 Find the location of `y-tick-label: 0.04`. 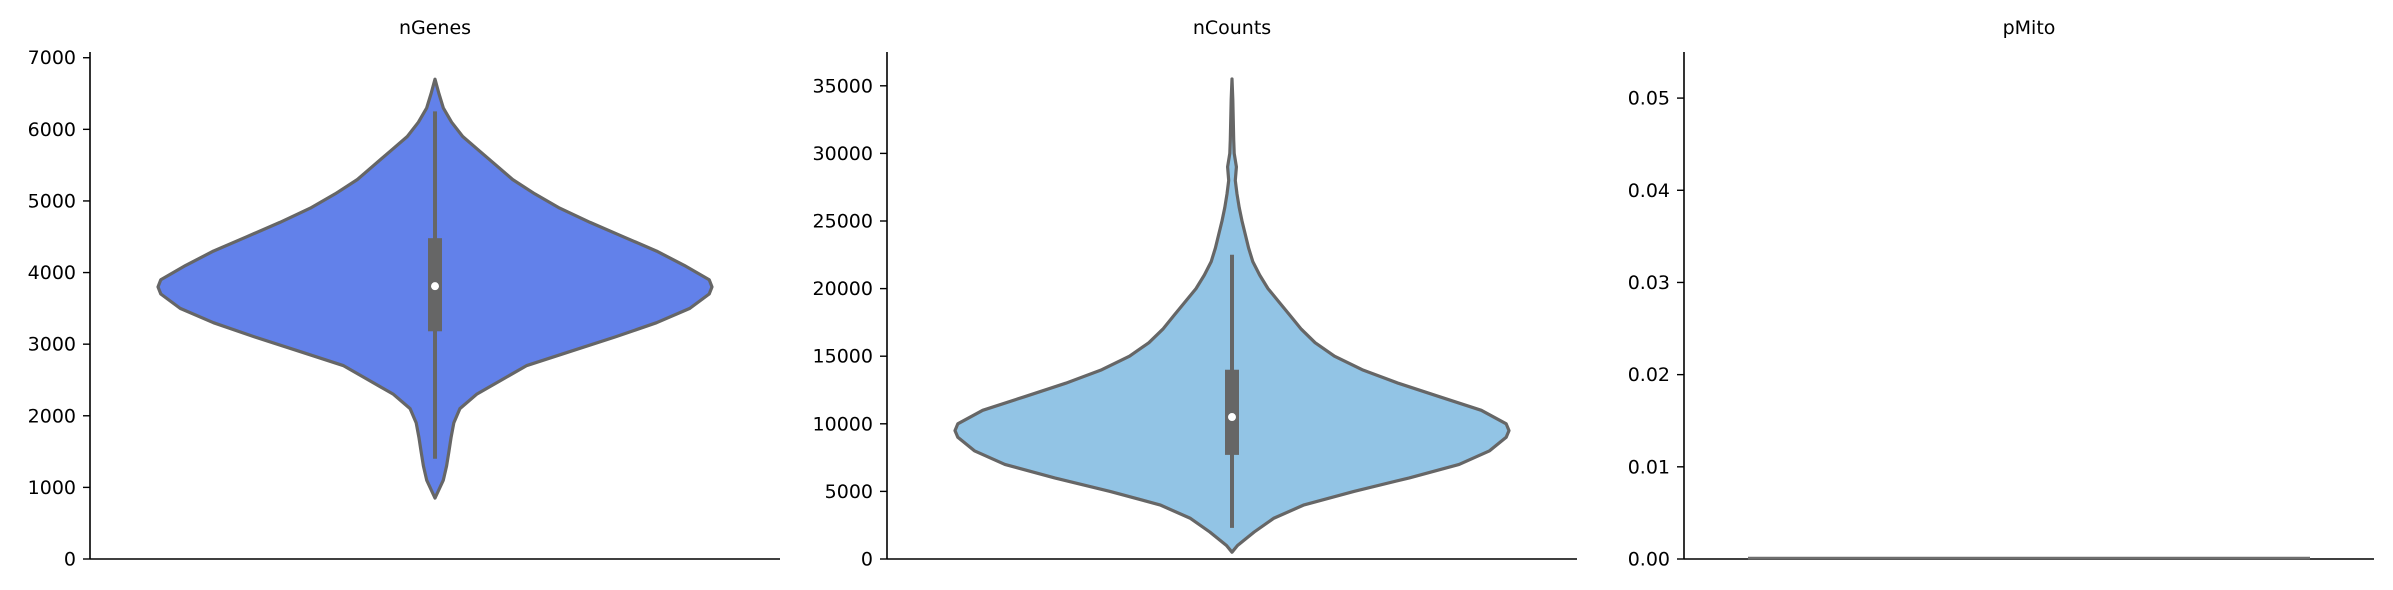

y-tick-label: 0.04 is located at coordinates (1649, 191).